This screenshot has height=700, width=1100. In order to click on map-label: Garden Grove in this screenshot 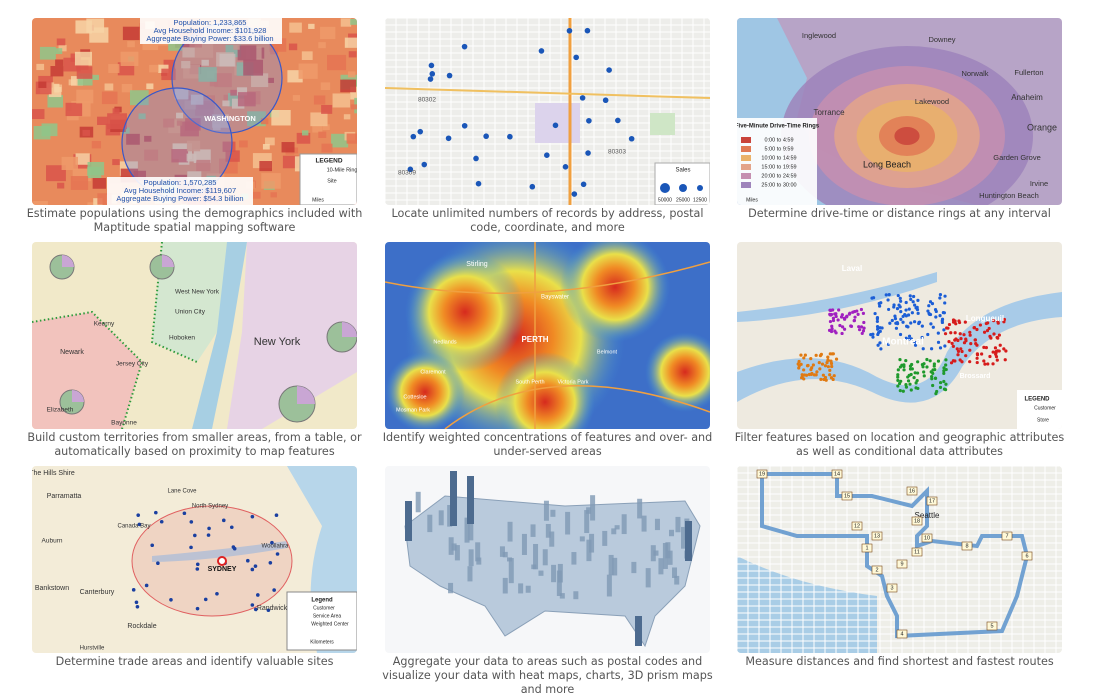, I will do `click(1017, 157)`.